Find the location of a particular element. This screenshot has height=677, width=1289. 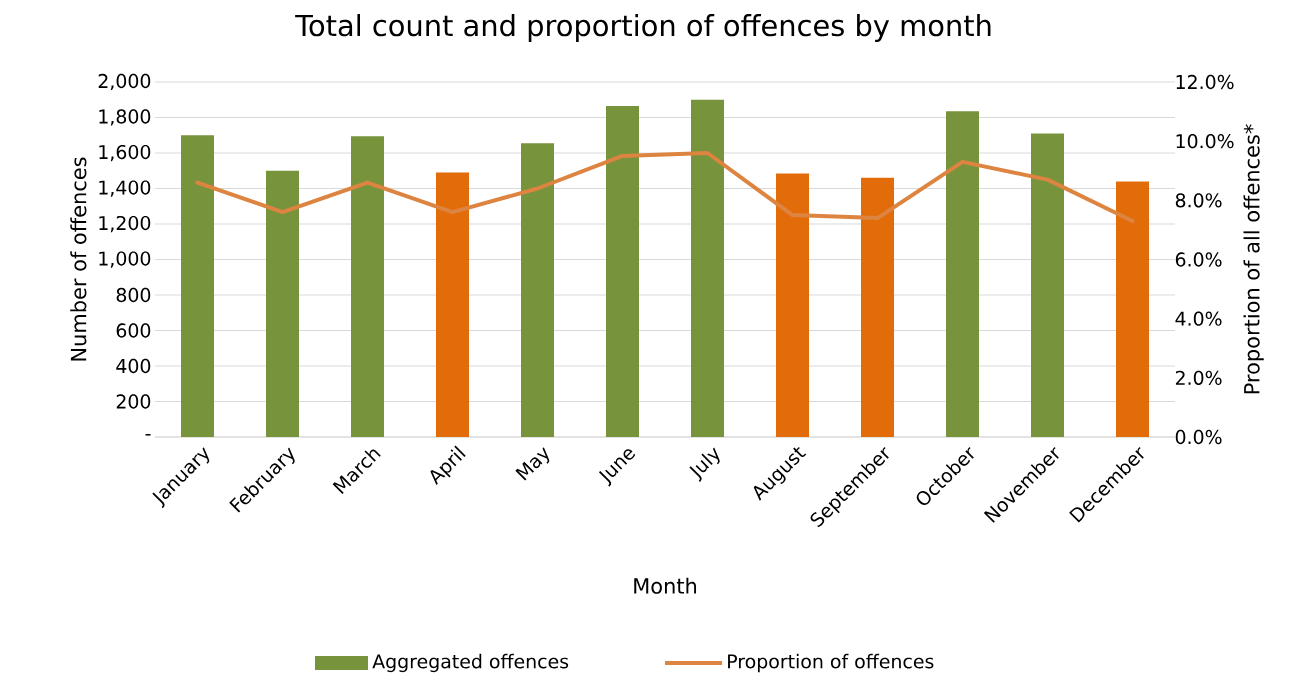

y-tick-label: 1,200 is located at coordinates (125, 224).